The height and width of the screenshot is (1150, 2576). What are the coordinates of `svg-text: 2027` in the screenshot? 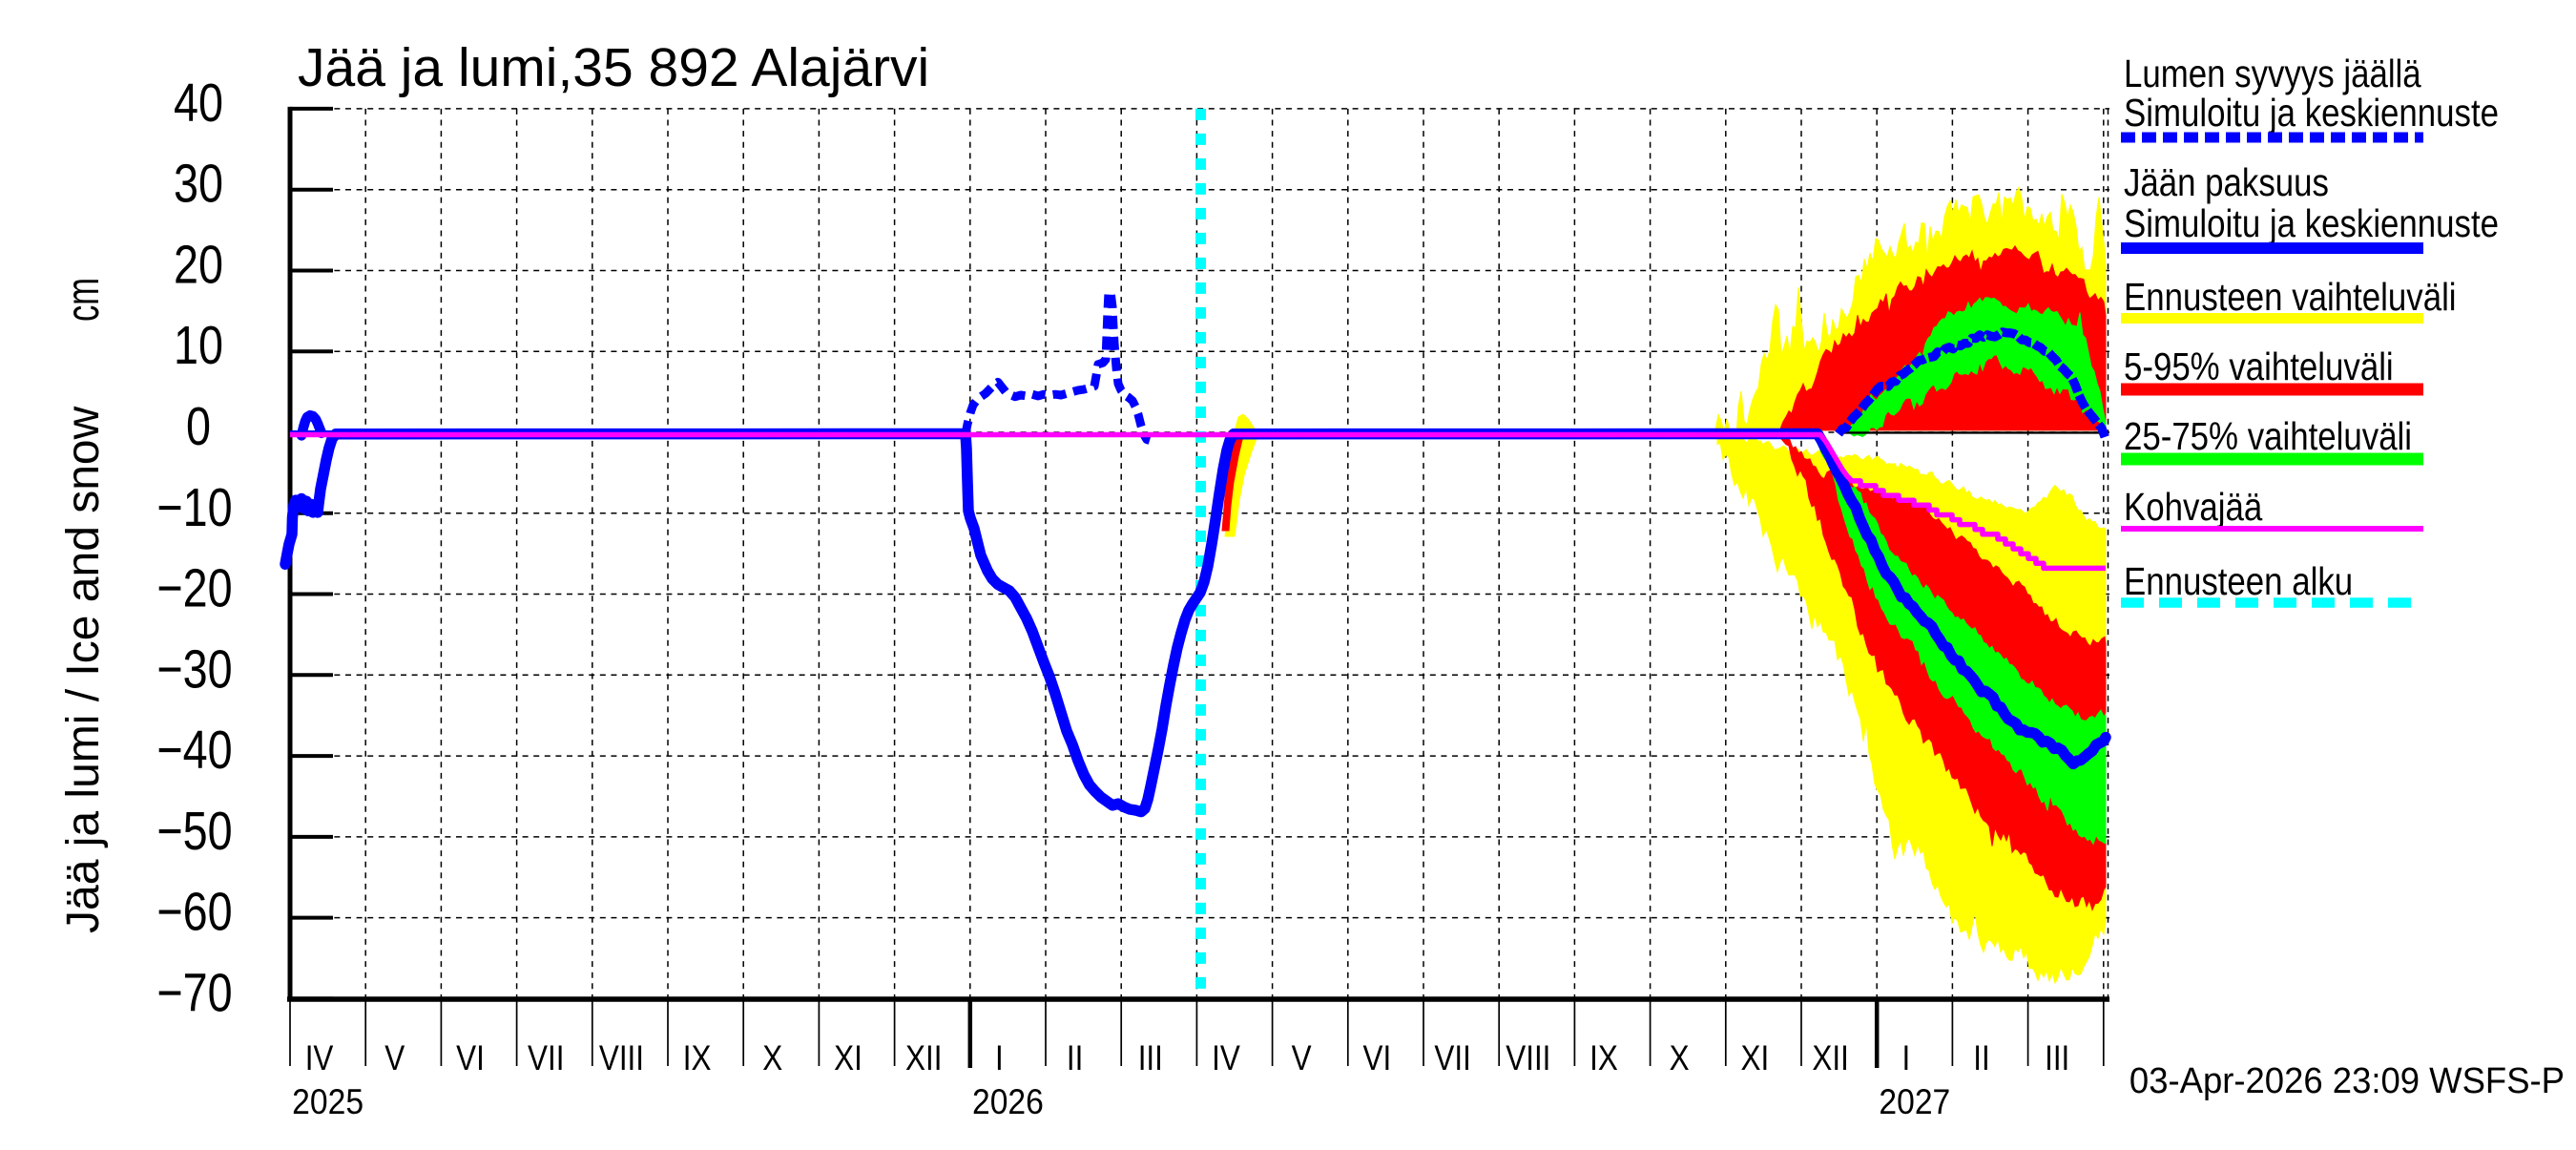 It's located at (1914, 1102).